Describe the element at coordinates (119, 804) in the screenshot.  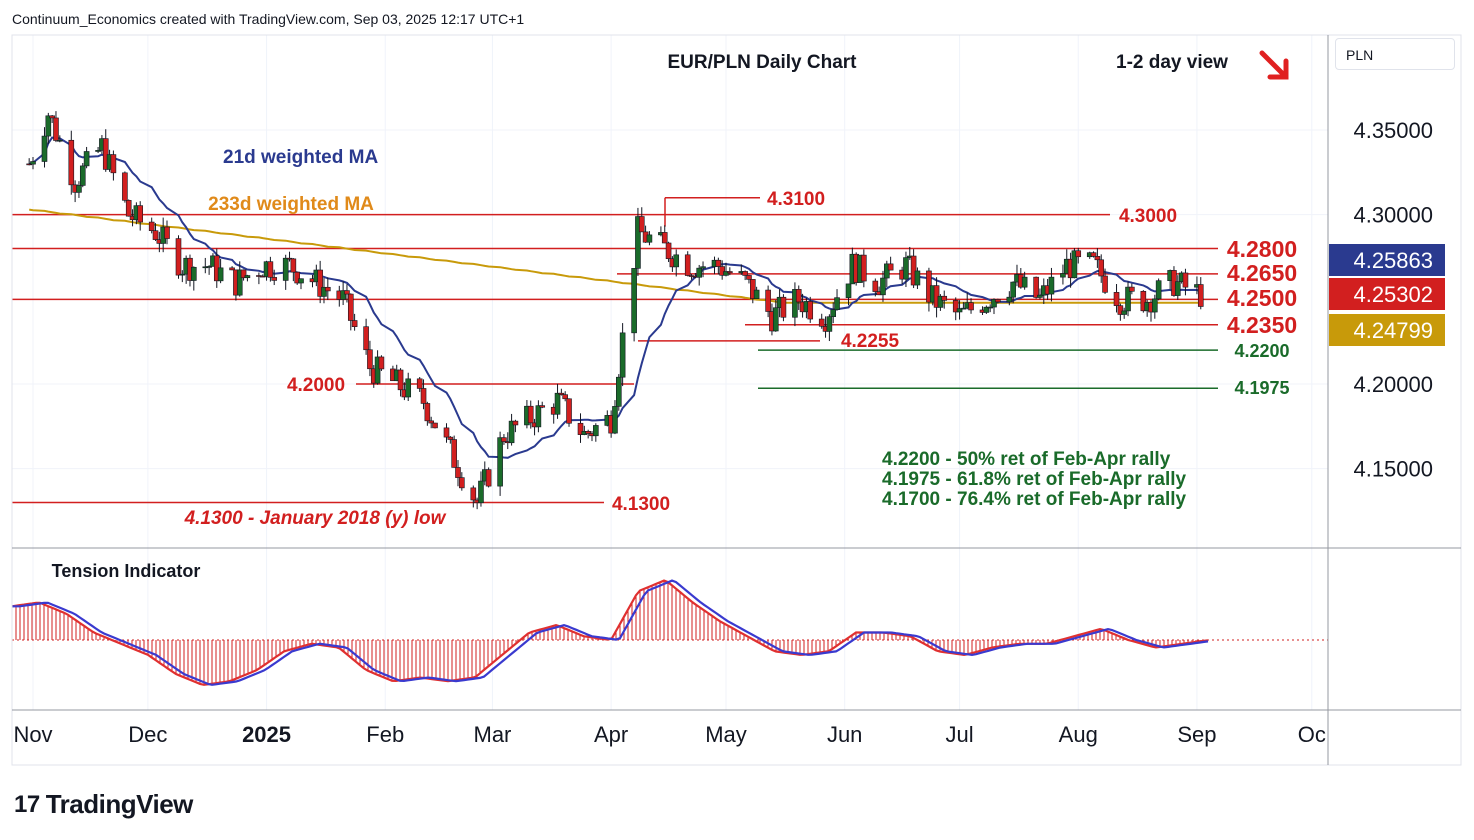
I see `tradingview-brand: TradingView` at that location.